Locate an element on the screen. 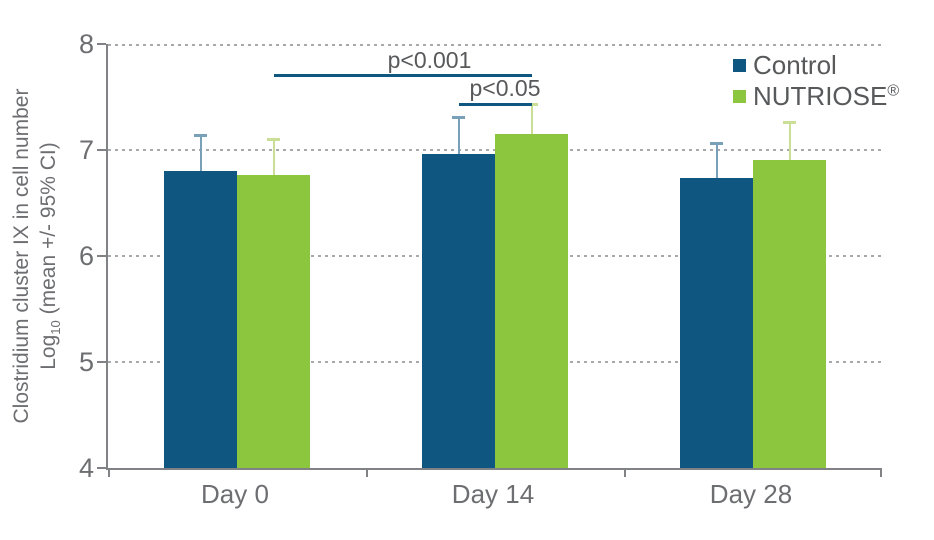 This screenshot has width=934, height=540. x-tick-label-day-14: Day 14 is located at coordinates (493, 494).